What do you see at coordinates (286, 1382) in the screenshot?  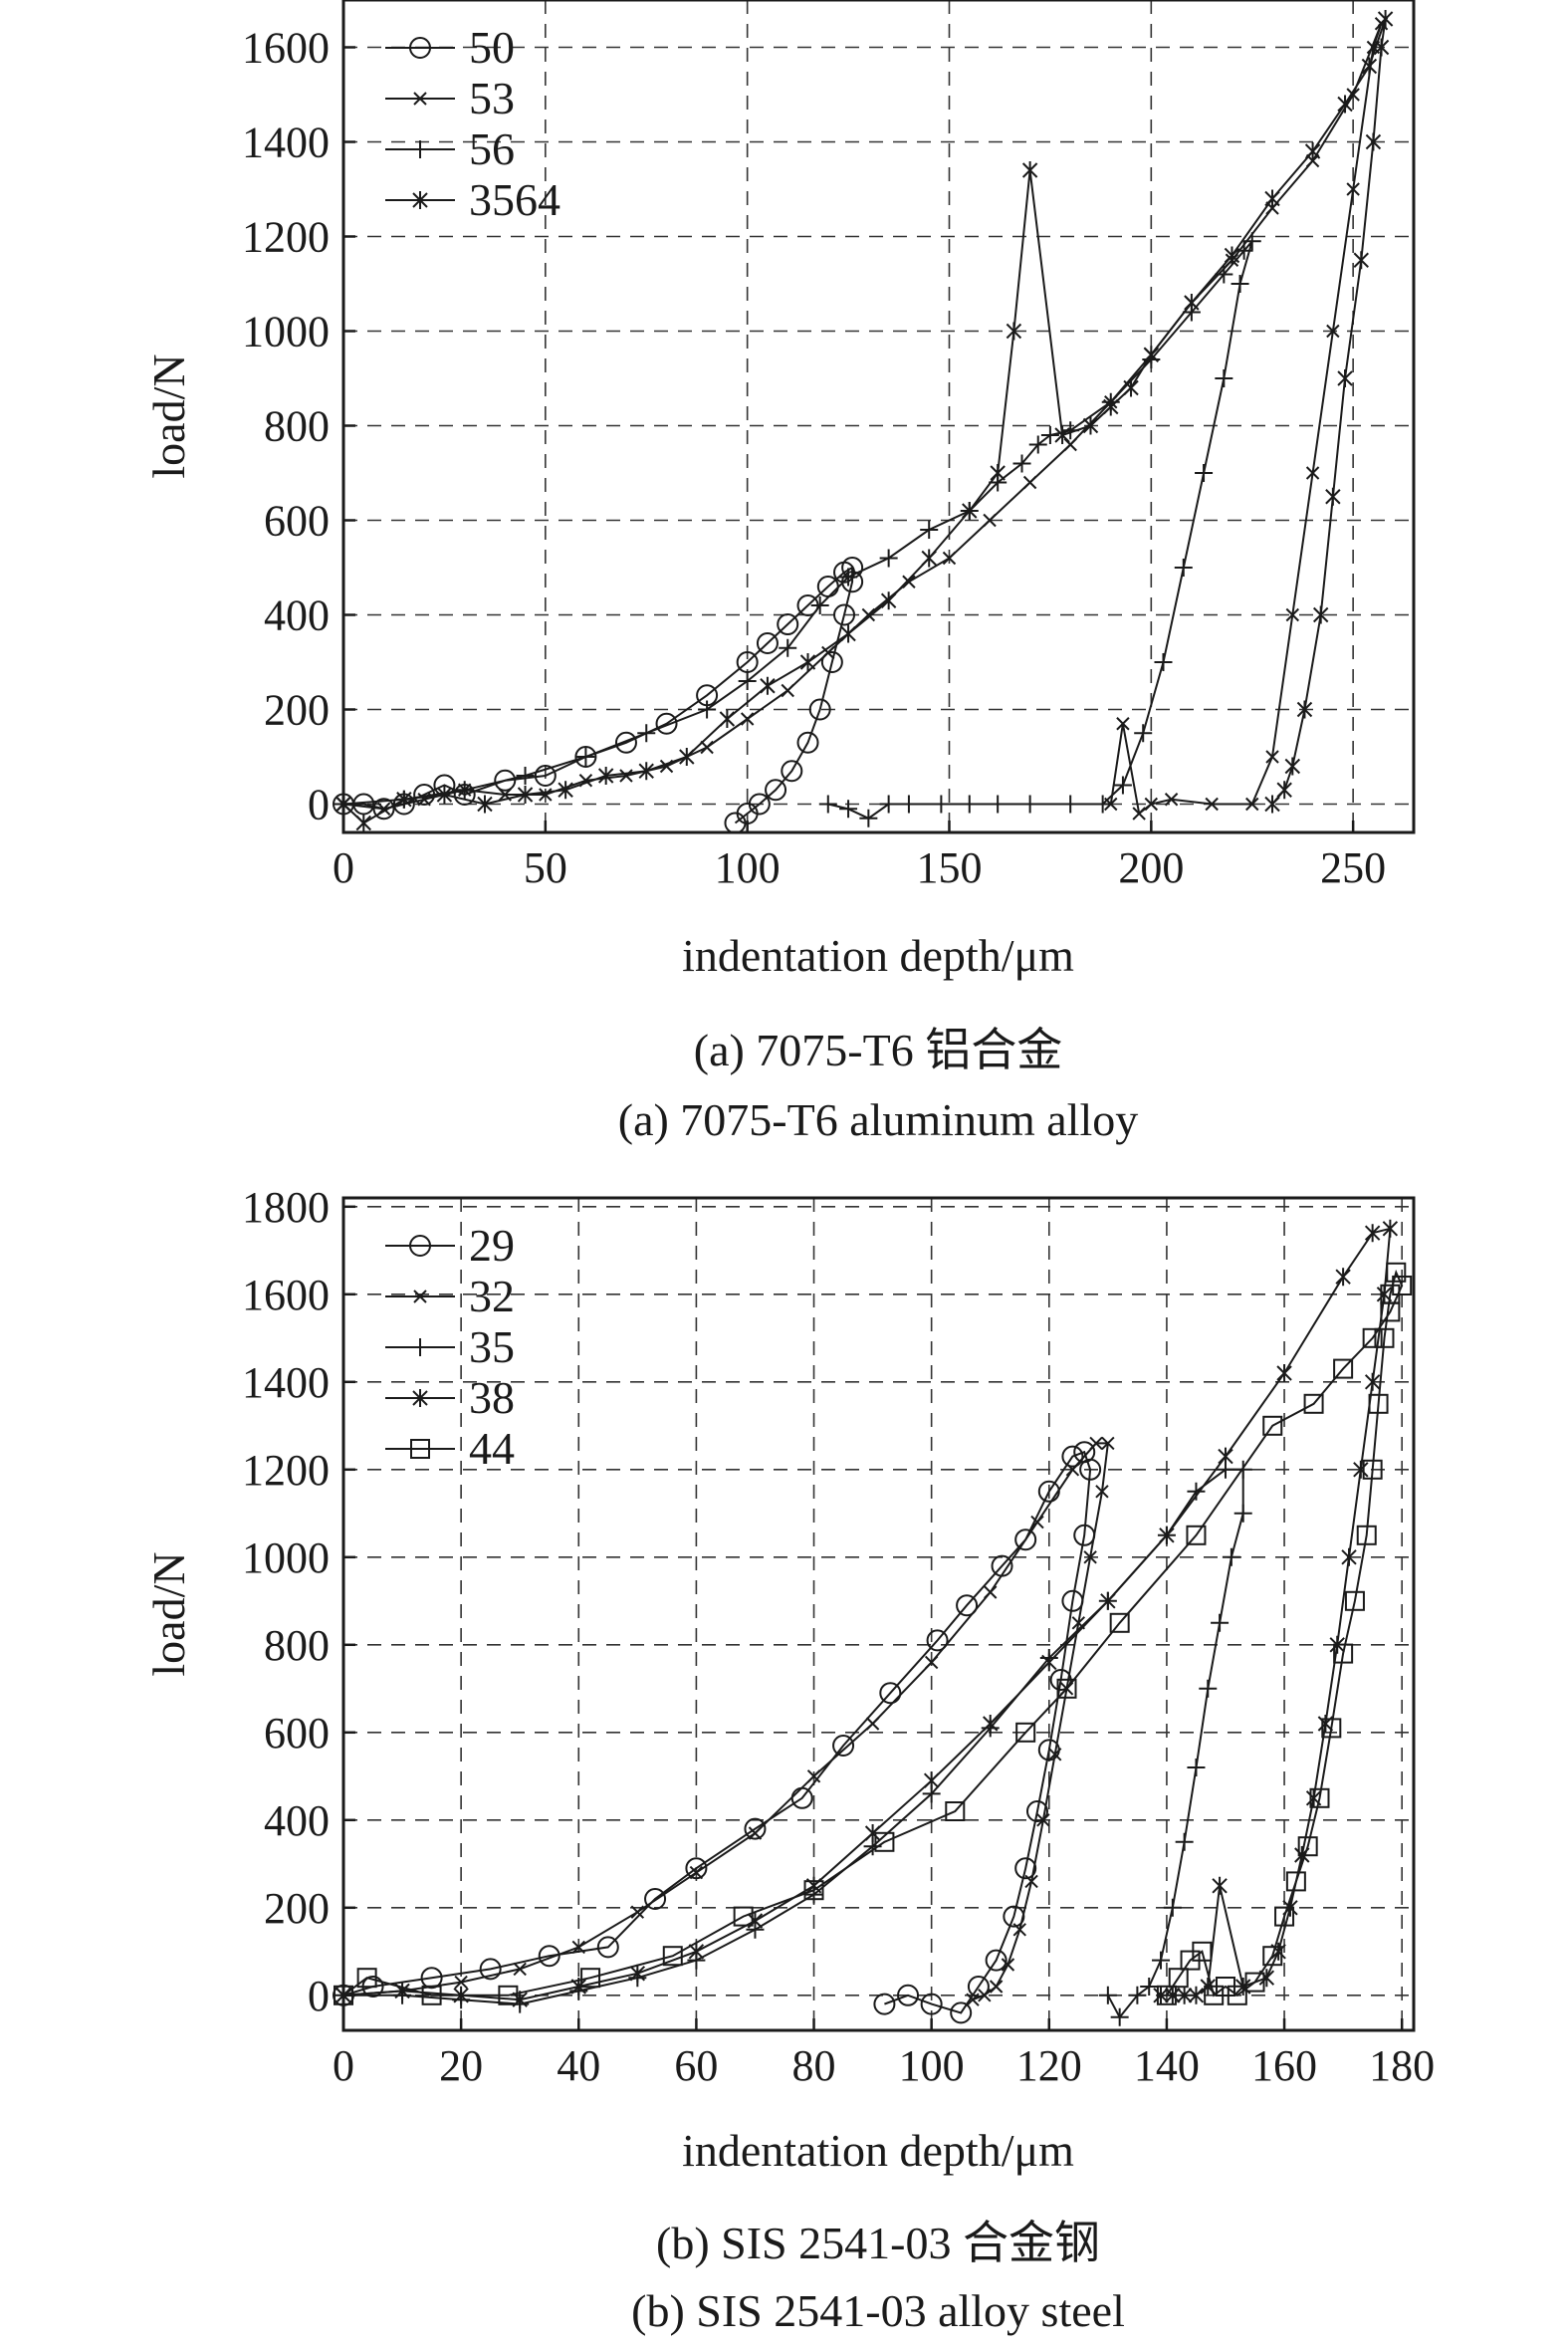 I see `y-tick-label-b: 1400` at bounding box center [286, 1382].